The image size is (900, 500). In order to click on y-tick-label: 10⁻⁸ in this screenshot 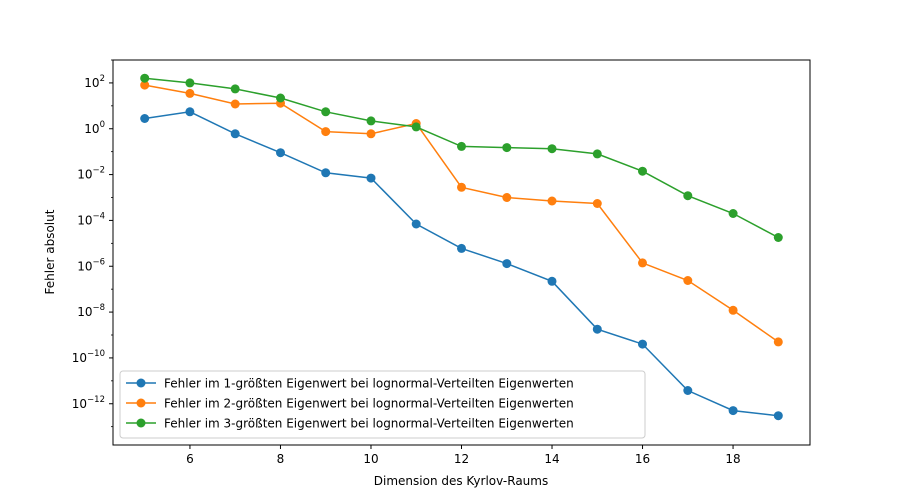, I will do `click(91, 311)`.